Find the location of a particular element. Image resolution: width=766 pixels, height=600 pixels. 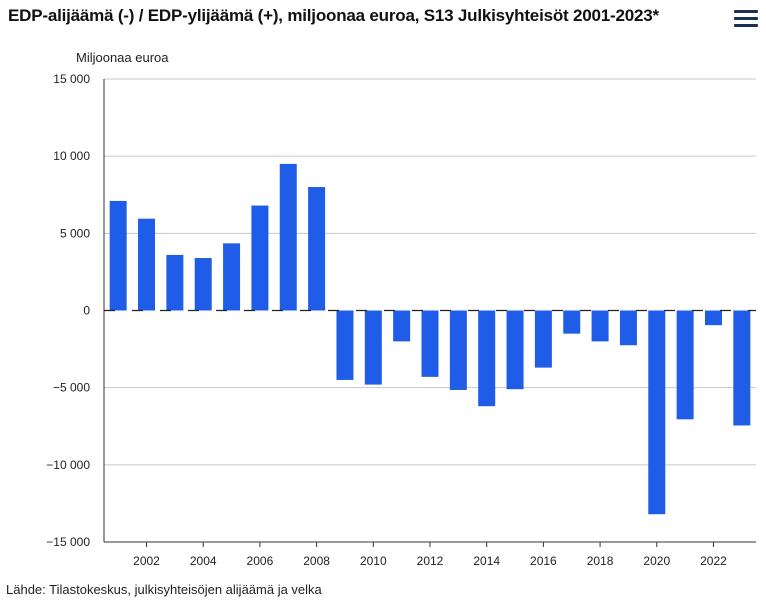

x-tick-label: 2010 is located at coordinates (373, 561).